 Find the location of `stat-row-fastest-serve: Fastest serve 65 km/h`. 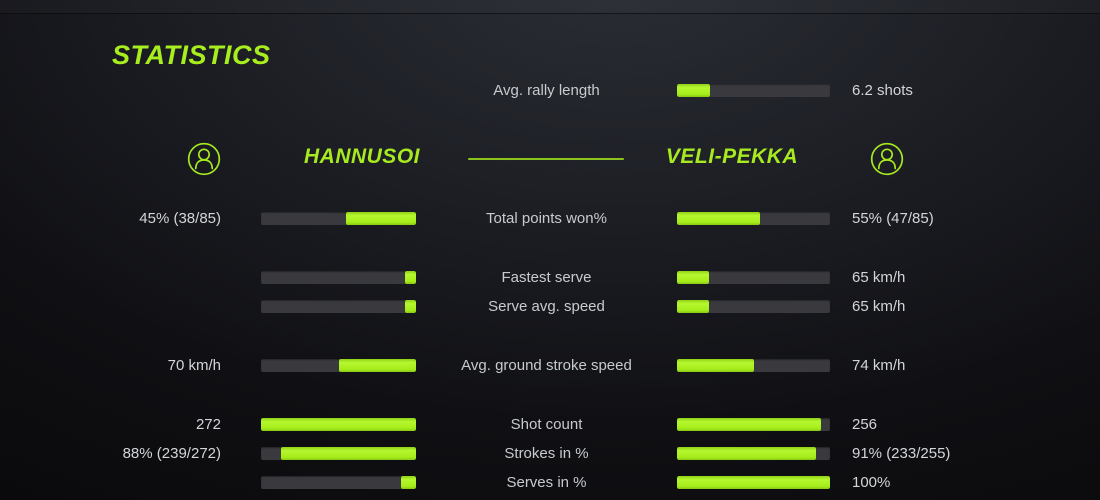

stat-row-fastest-serve: Fastest serve 65 km/h is located at coordinates (550, 277).